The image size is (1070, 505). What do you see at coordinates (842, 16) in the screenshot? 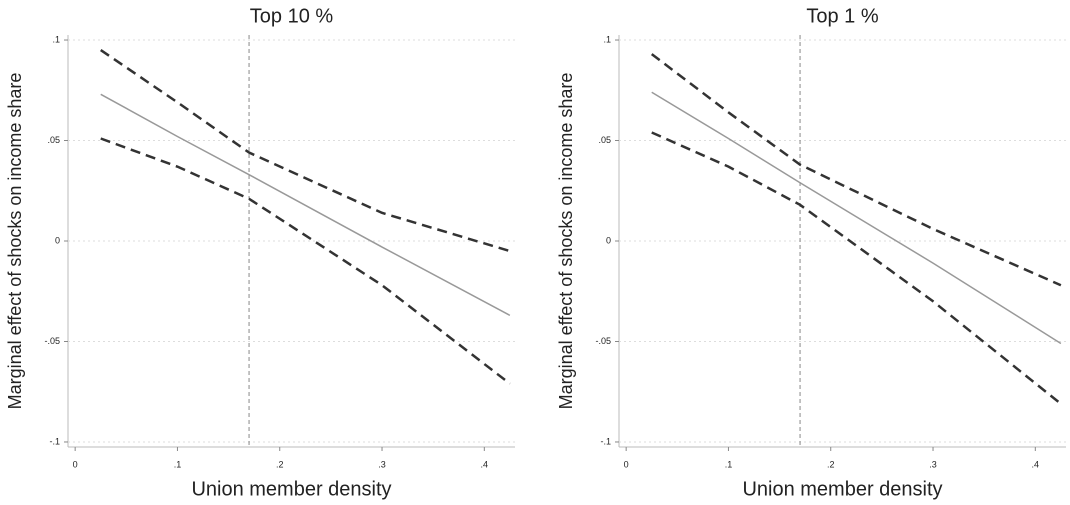
I see `chart-title: Top 1 %` at bounding box center [842, 16].